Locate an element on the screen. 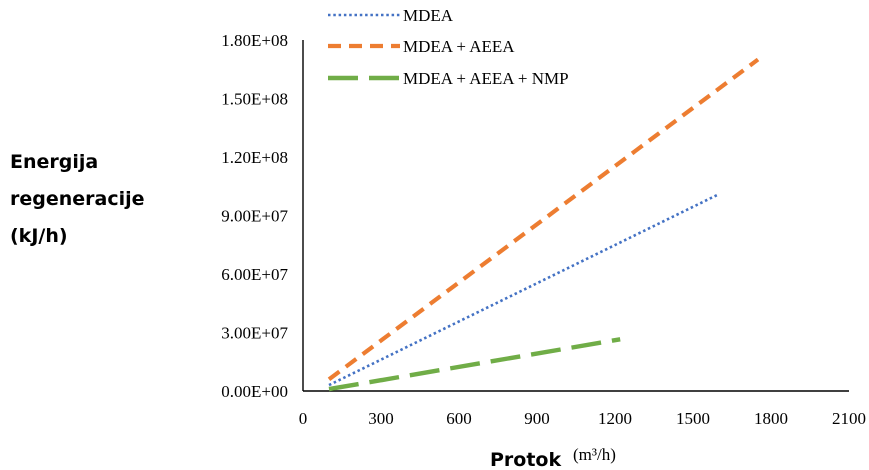  y-tick-label: 1.80E+08 is located at coordinates (254, 40).